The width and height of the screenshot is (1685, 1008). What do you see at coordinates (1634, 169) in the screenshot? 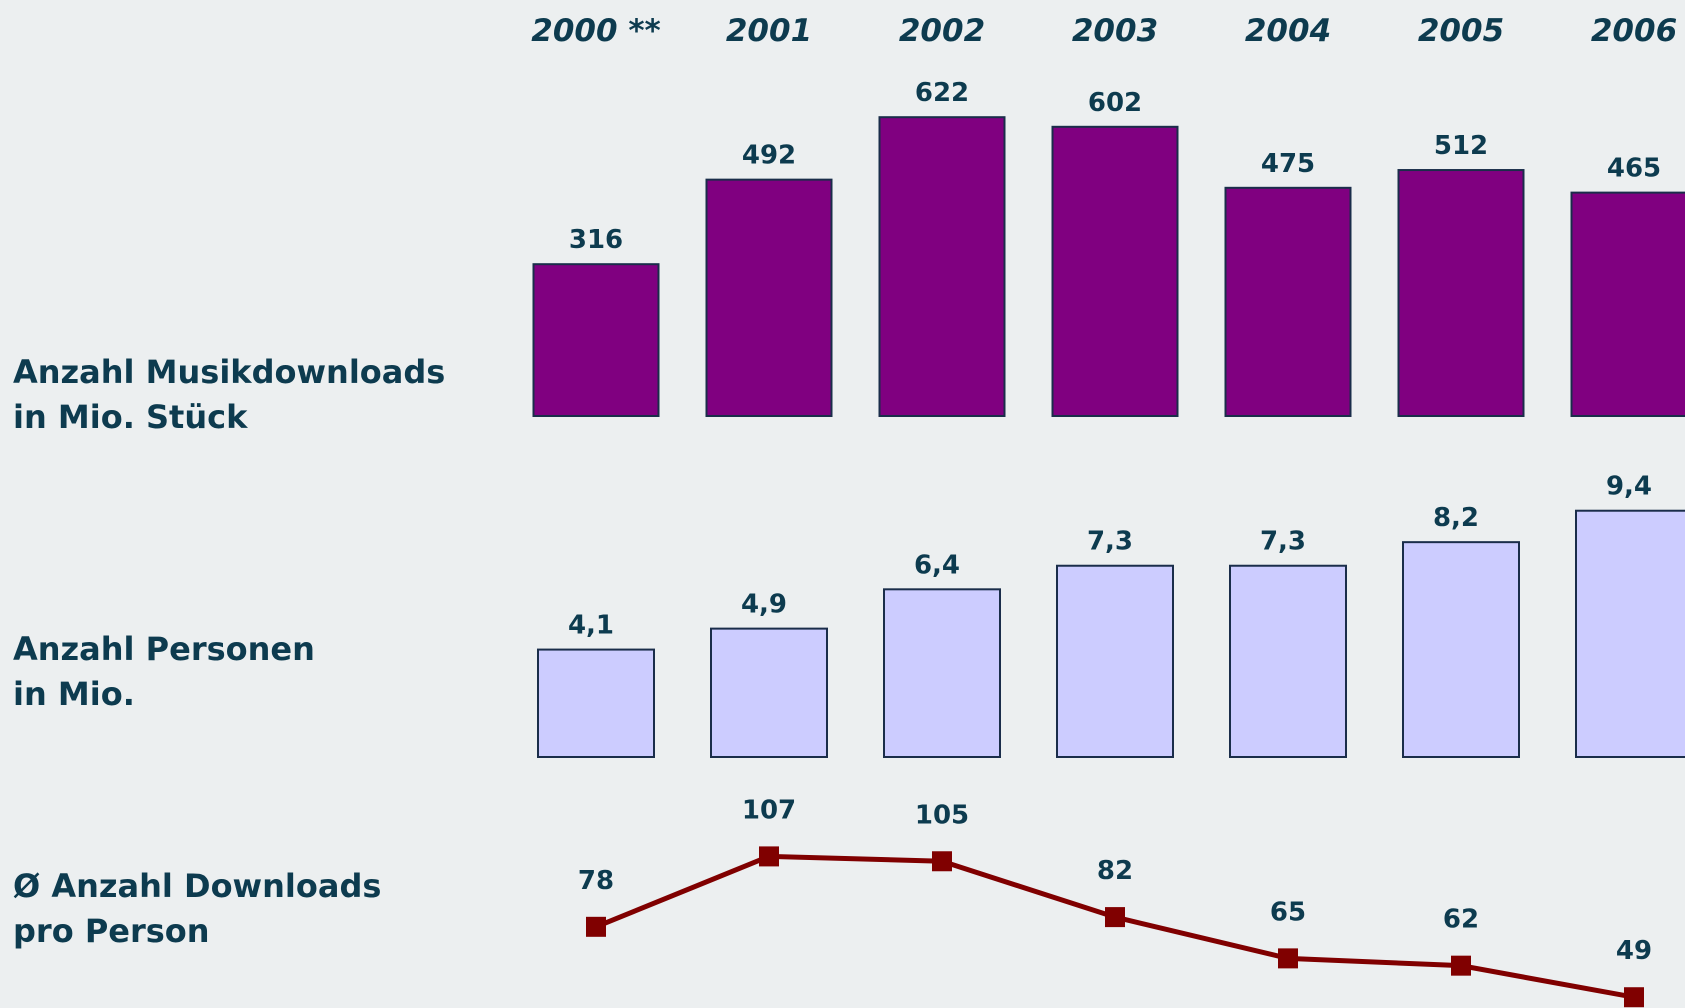
I see `value-label: 465` at bounding box center [1634, 169].